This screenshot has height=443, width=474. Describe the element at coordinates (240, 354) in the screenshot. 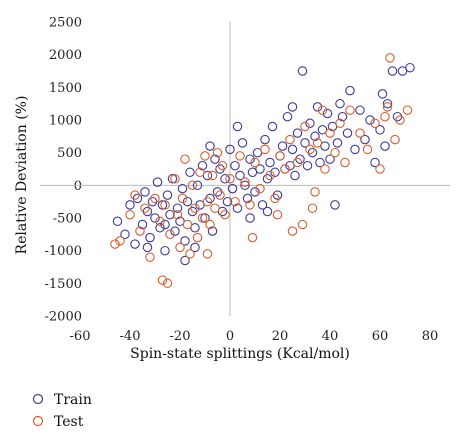

I see `x-axis-title: Spin-state splittings (Kcal/mol)` at that location.